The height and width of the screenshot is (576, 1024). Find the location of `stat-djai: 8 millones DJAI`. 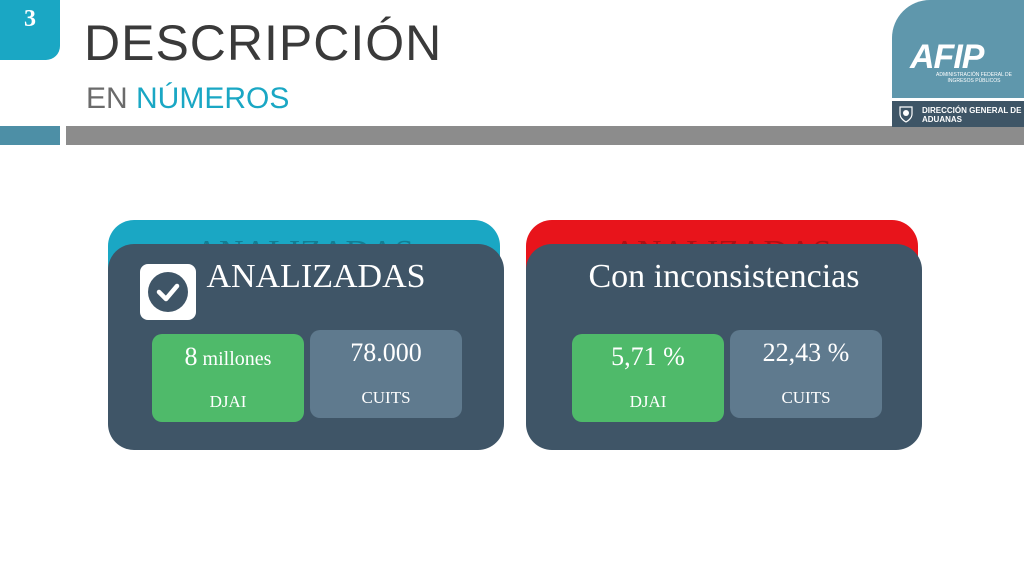

stat-djai: 8 millones DJAI is located at coordinates (228, 378).